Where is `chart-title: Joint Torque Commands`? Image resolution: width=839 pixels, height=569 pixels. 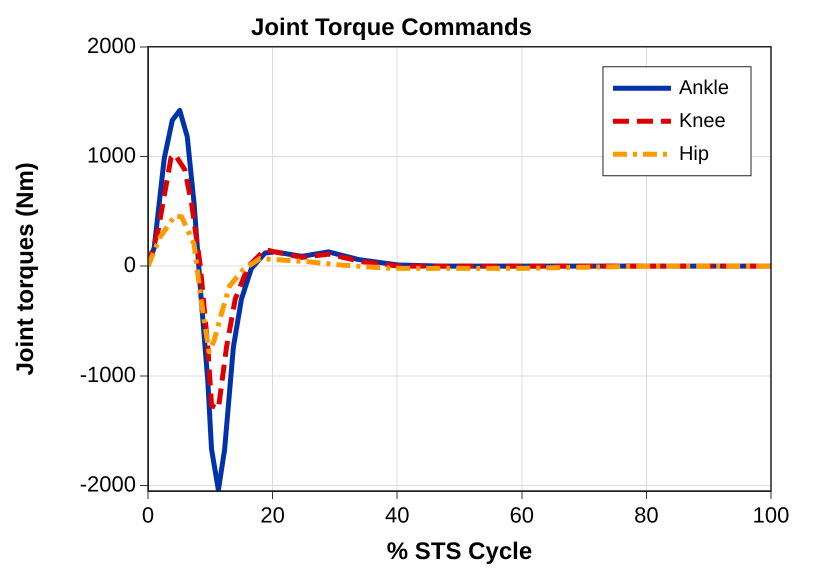 chart-title: Joint Torque Commands is located at coordinates (391, 28).